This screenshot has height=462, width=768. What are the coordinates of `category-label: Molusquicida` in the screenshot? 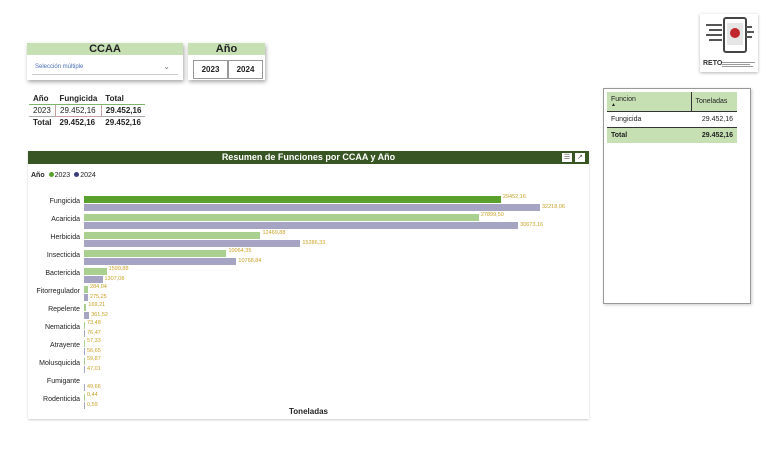 It's located at (59, 363).